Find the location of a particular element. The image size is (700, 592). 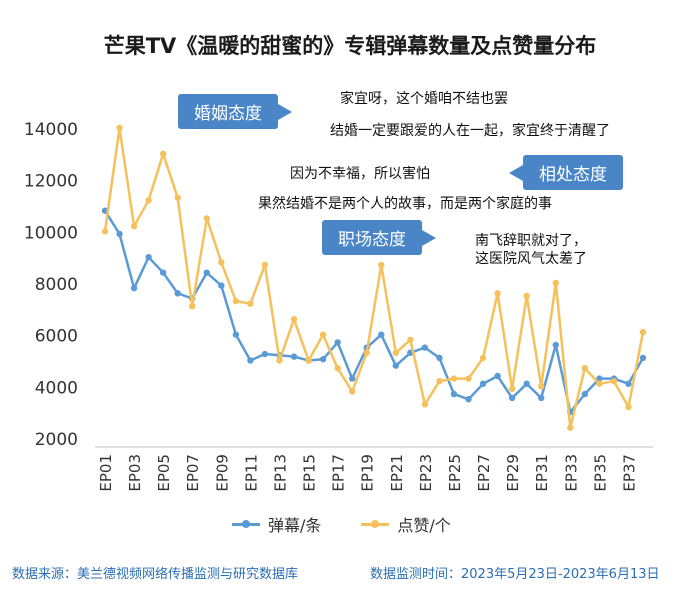

y-tick-label: 8000 is located at coordinates (56, 285).